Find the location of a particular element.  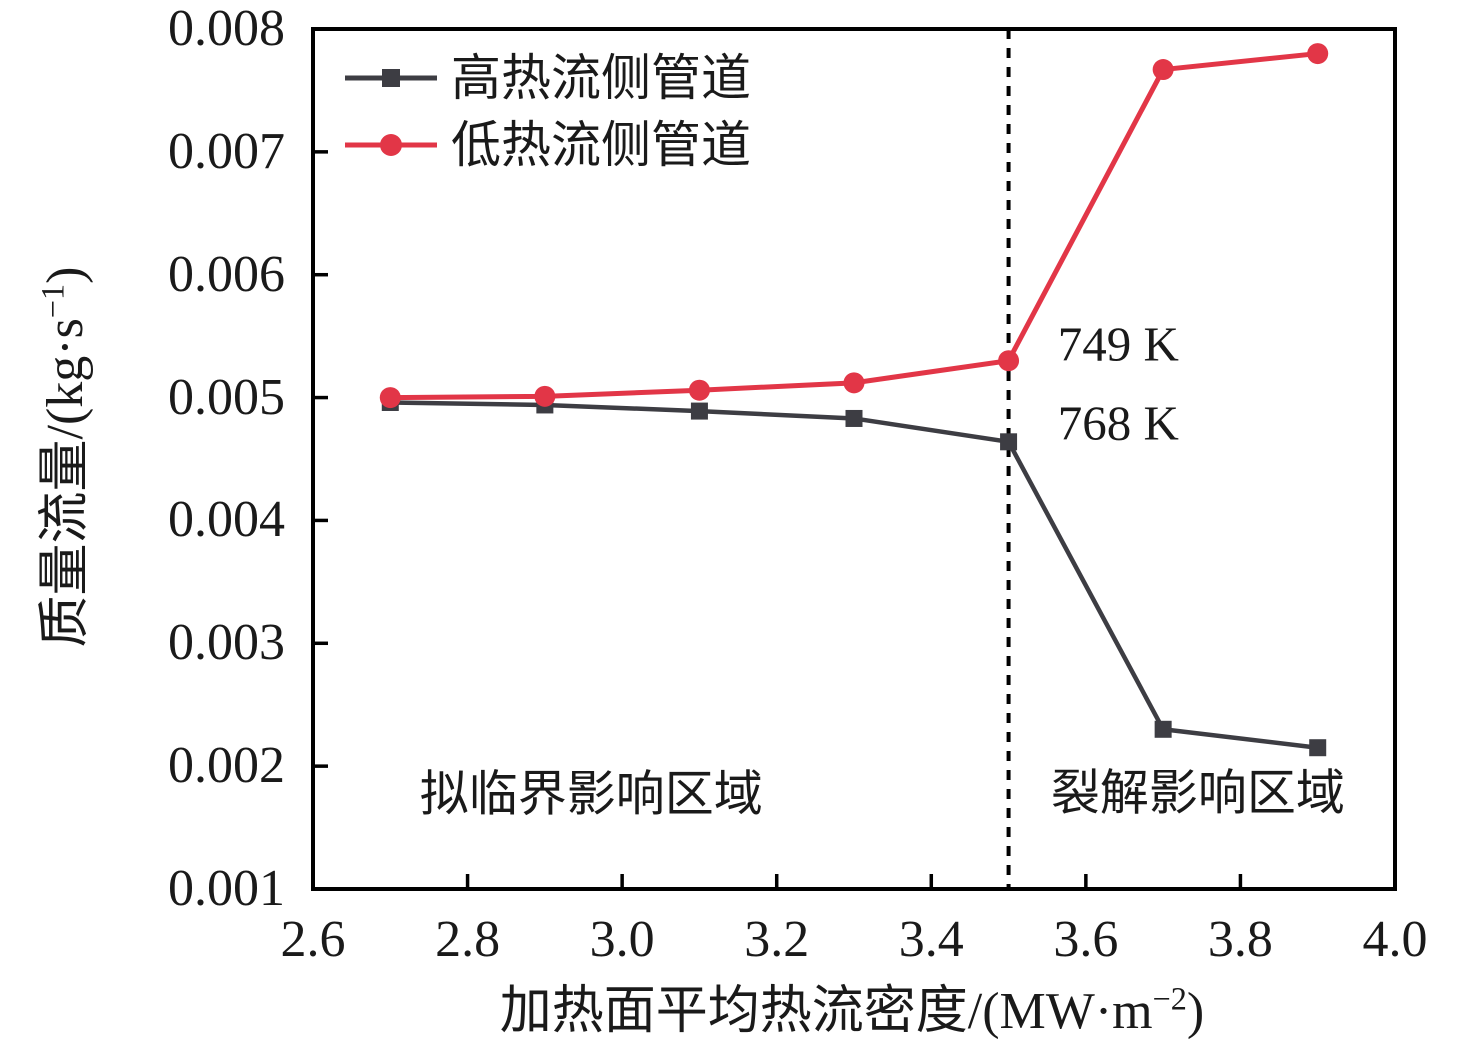

x-tick-label: 2.6 is located at coordinates (313, 939).